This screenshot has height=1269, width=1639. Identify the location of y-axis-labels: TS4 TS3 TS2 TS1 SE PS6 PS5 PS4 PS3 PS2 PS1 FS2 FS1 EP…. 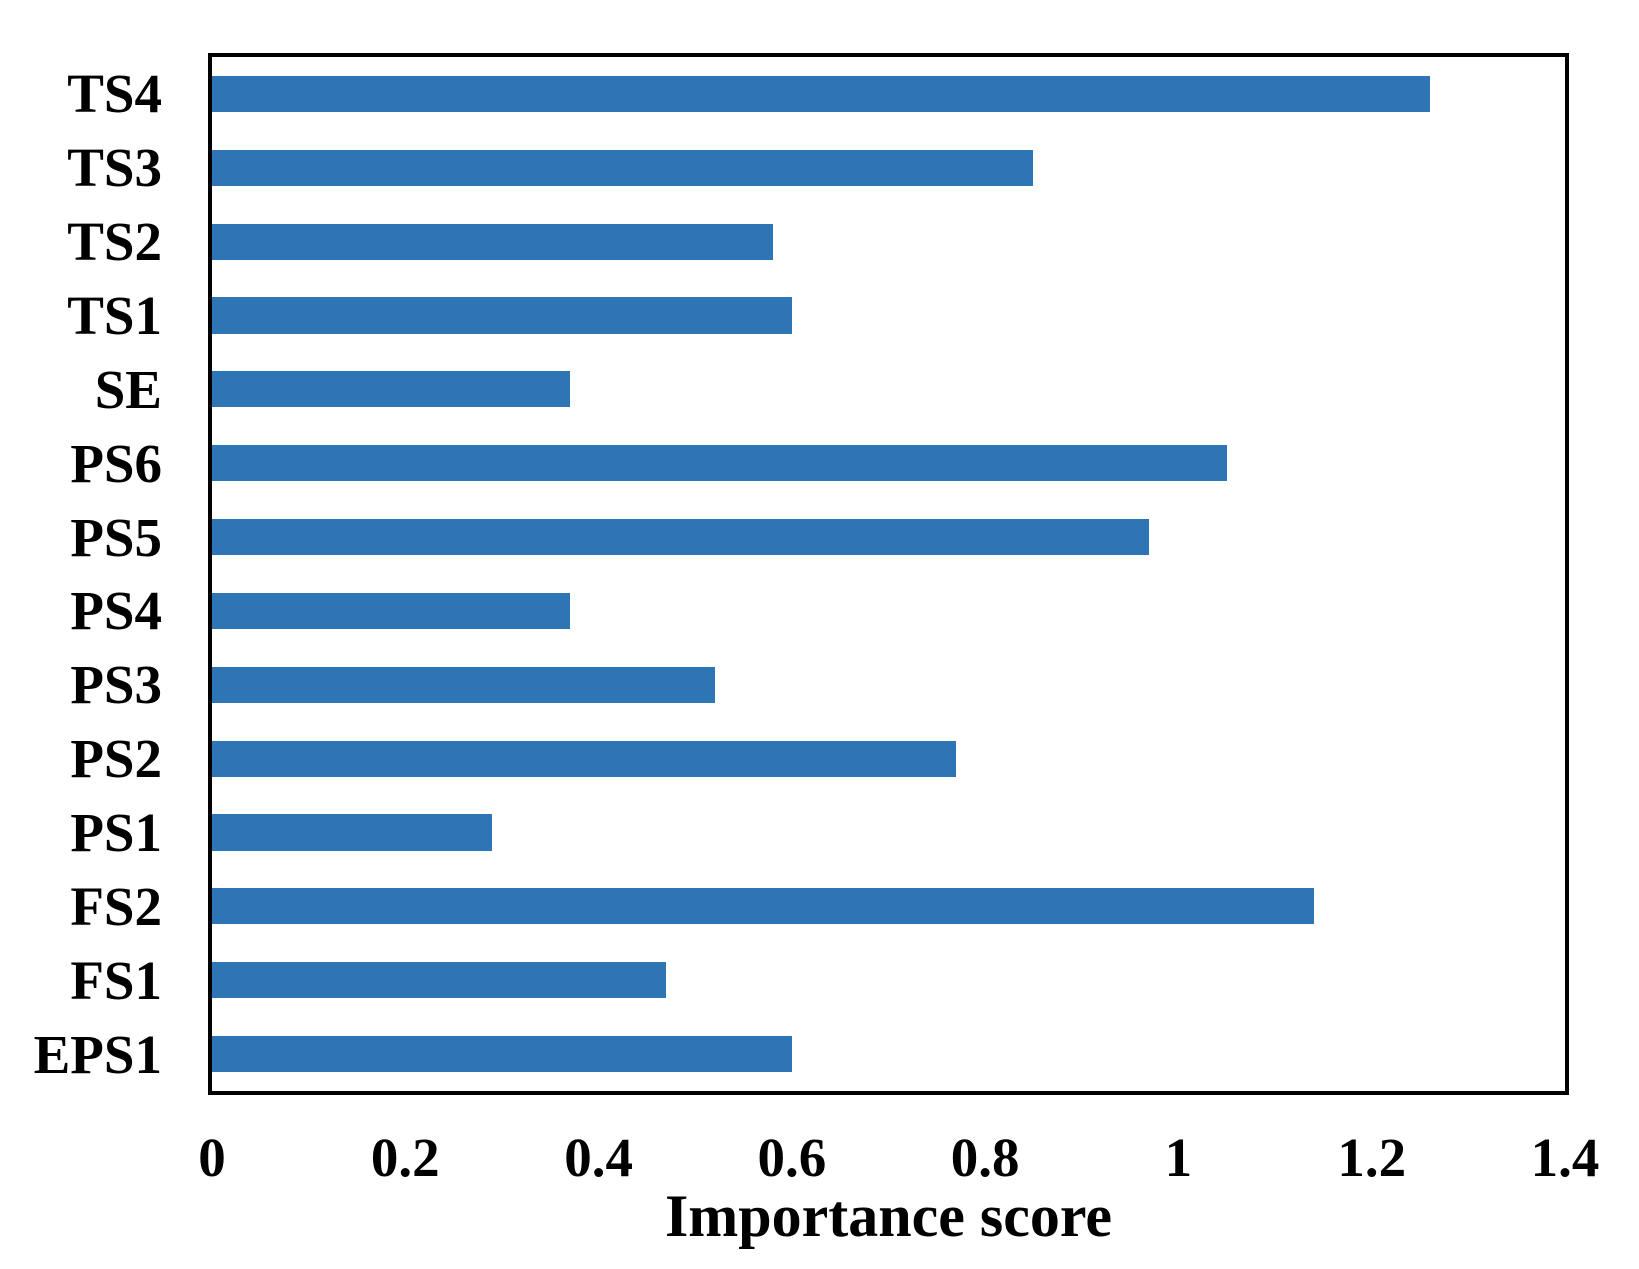
(81, 574).